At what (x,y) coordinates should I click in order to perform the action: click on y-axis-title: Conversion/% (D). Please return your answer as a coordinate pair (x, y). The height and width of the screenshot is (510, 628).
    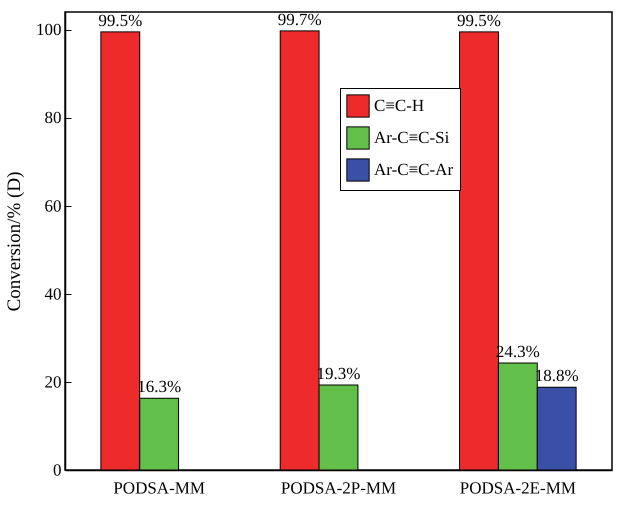
    Looking at the image, I should click on (14, 242).